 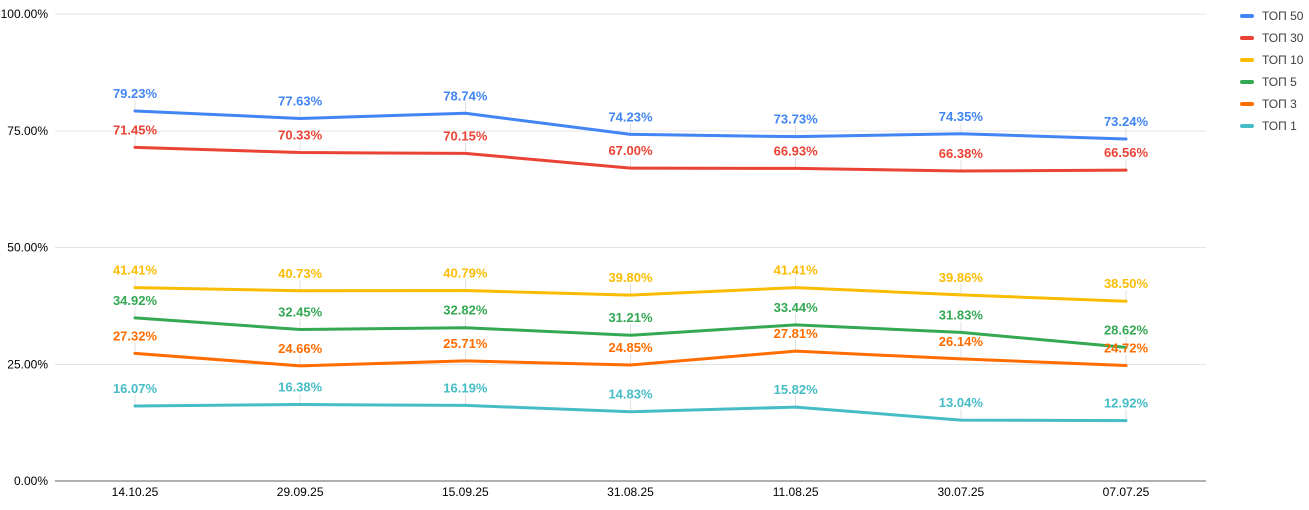 What do you see at coordinates (630, 492) in the screenshot?
I see `x-axis-tick-label: 31.08.25` at bounding box center [630, 492].